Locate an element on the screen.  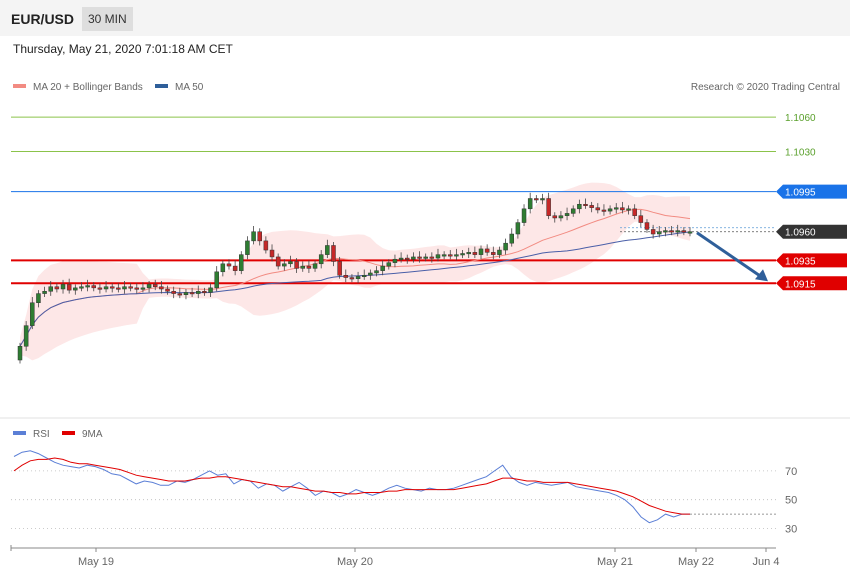
legend-swatch-ma50 is located at coordinates (161, 86).